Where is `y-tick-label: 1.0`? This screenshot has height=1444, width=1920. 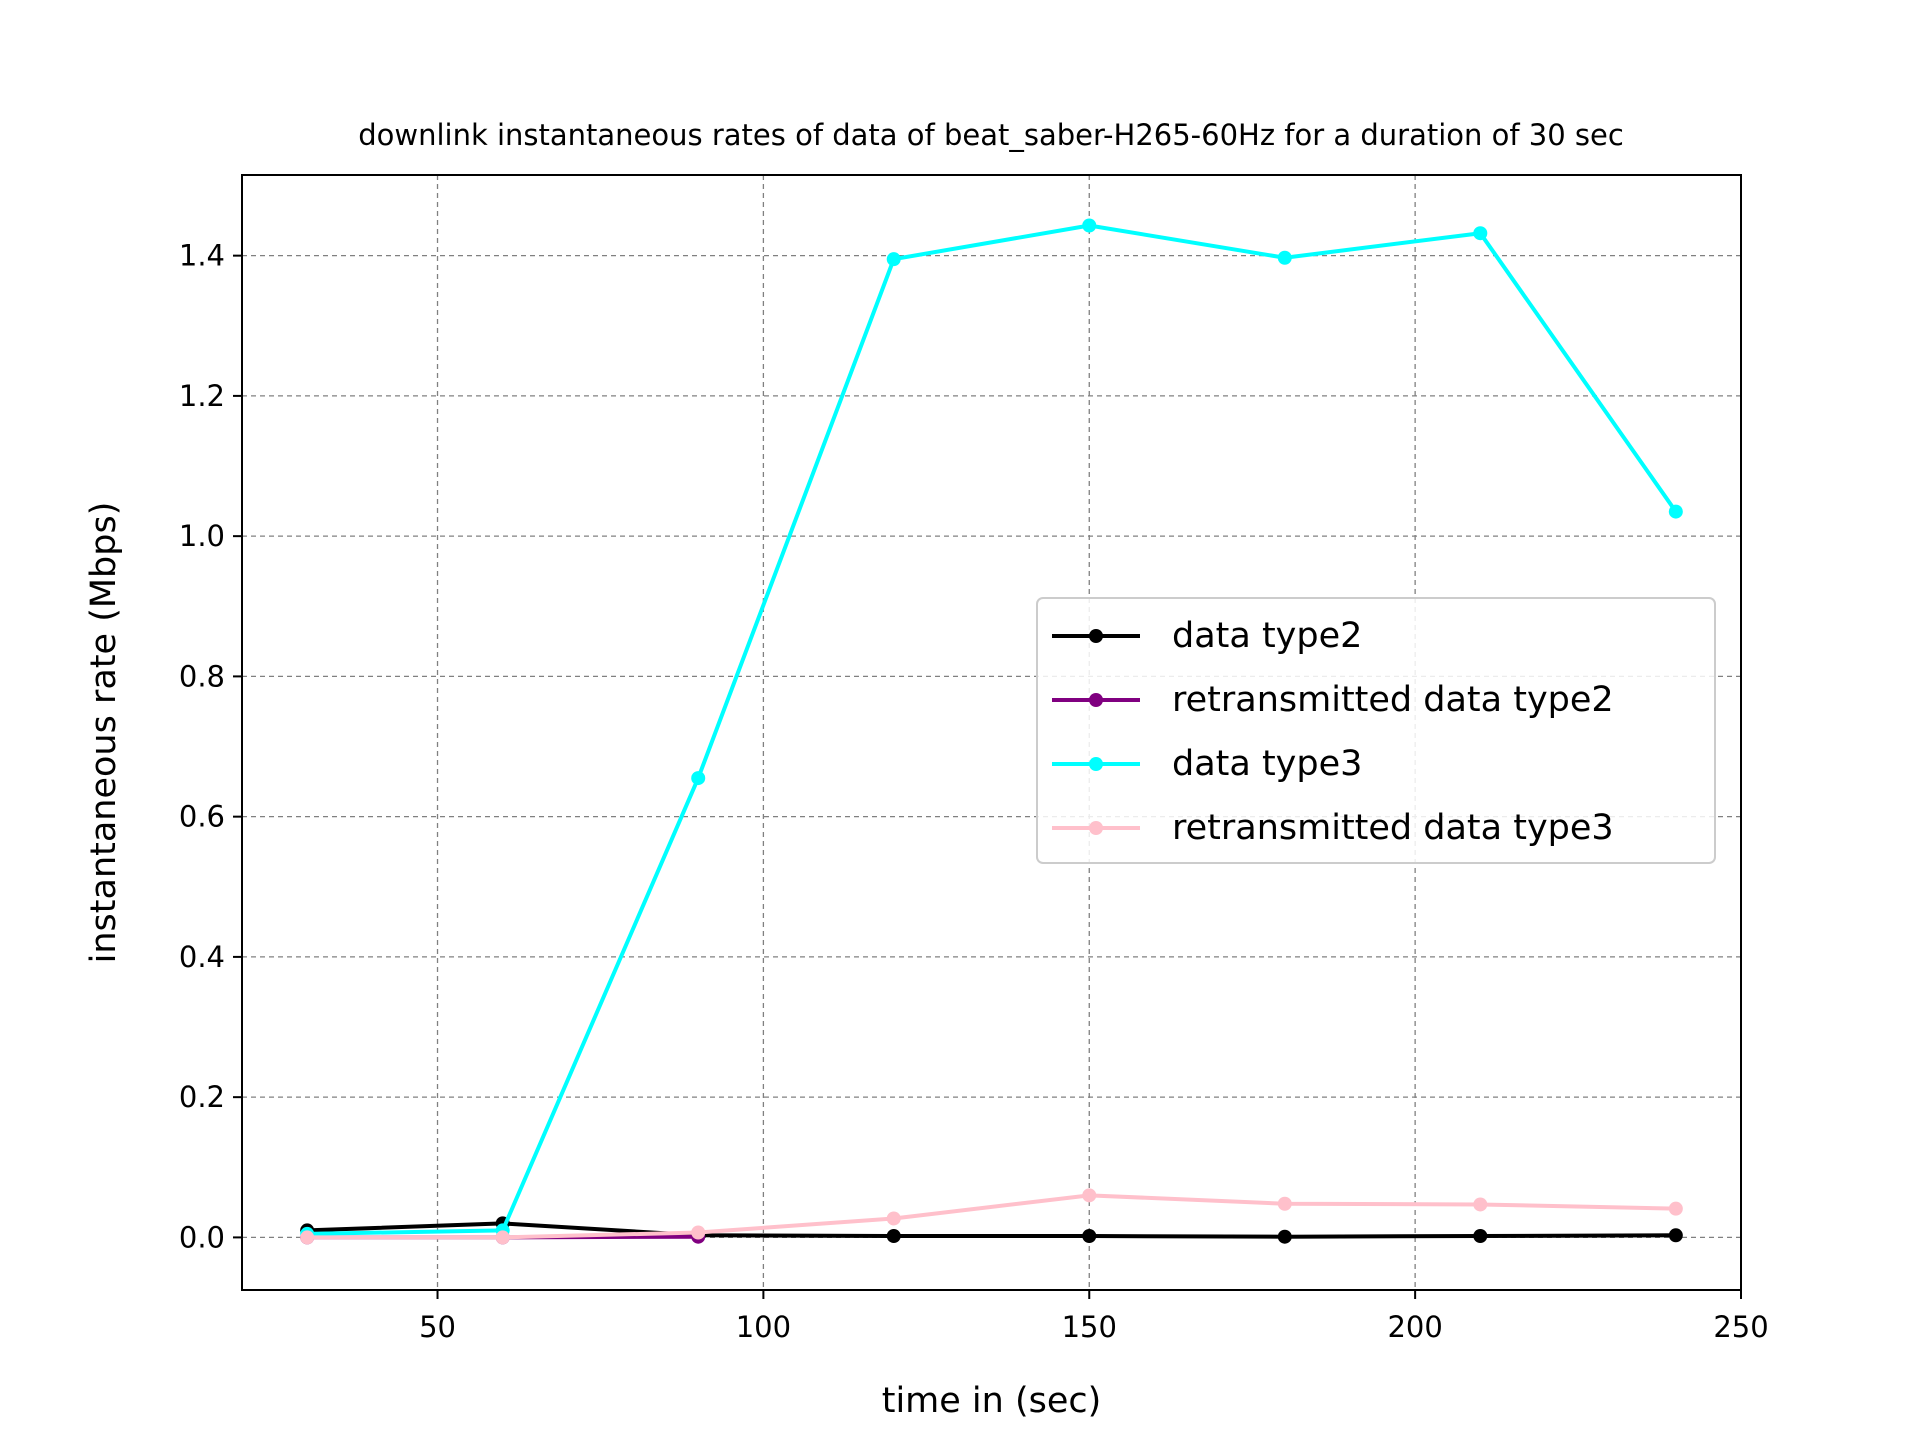
y-tick-label: 1.0 is located at coordinates (202, 536).